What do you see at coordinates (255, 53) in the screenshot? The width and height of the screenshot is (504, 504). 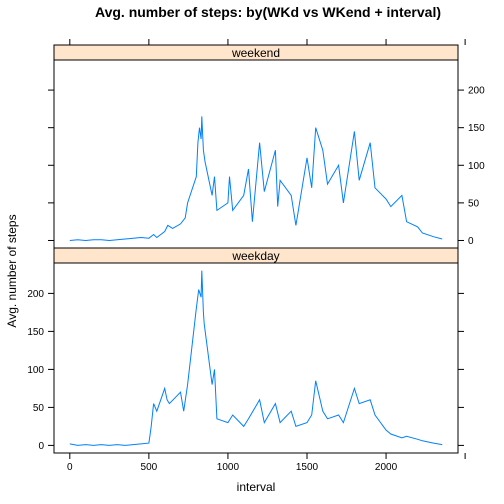 I see `strip-label-weekend: weekend` at bounding box center [255, 53].